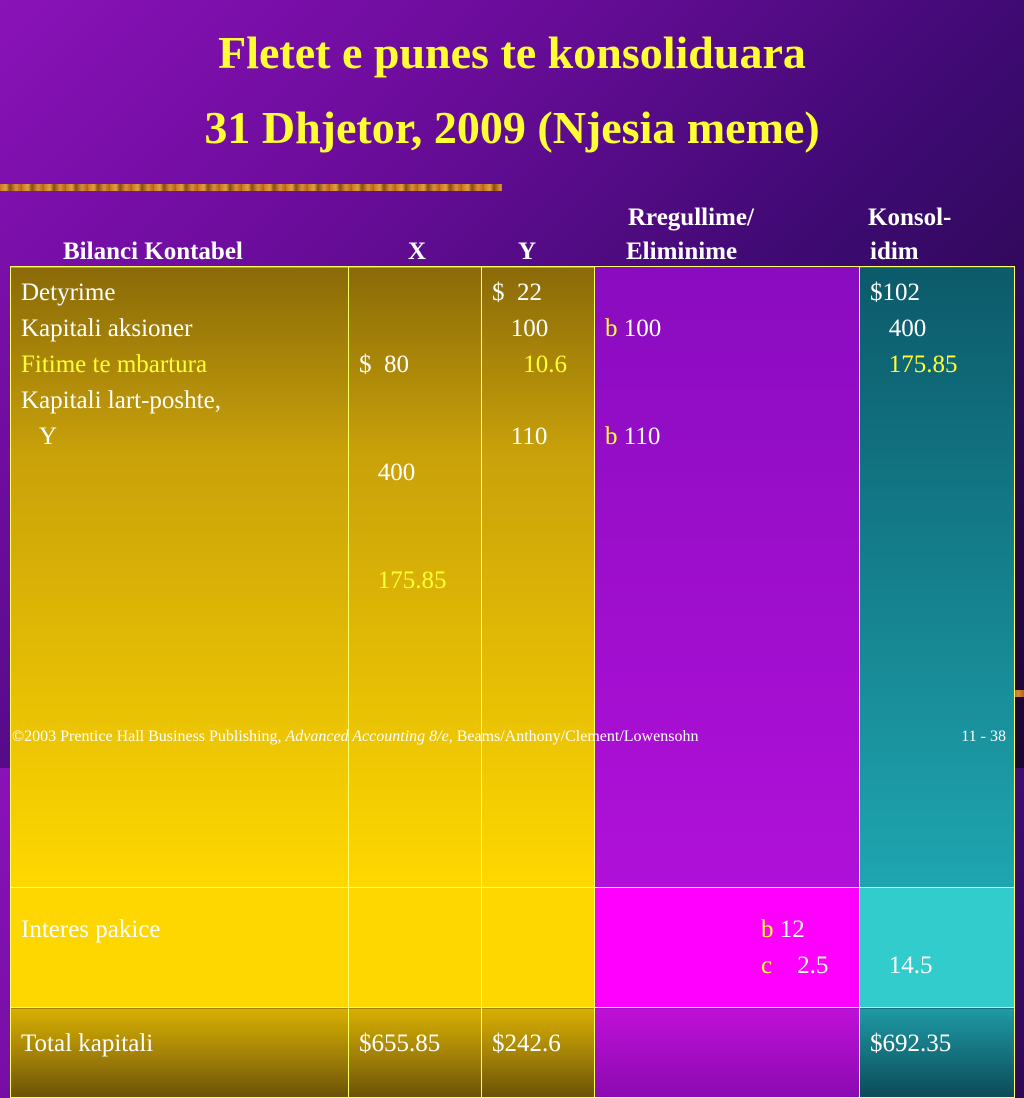 Image resolution: width=1024 pixels, height=1098 pixels. I want to click on page-number: 11 - 38, so click(983, 736).